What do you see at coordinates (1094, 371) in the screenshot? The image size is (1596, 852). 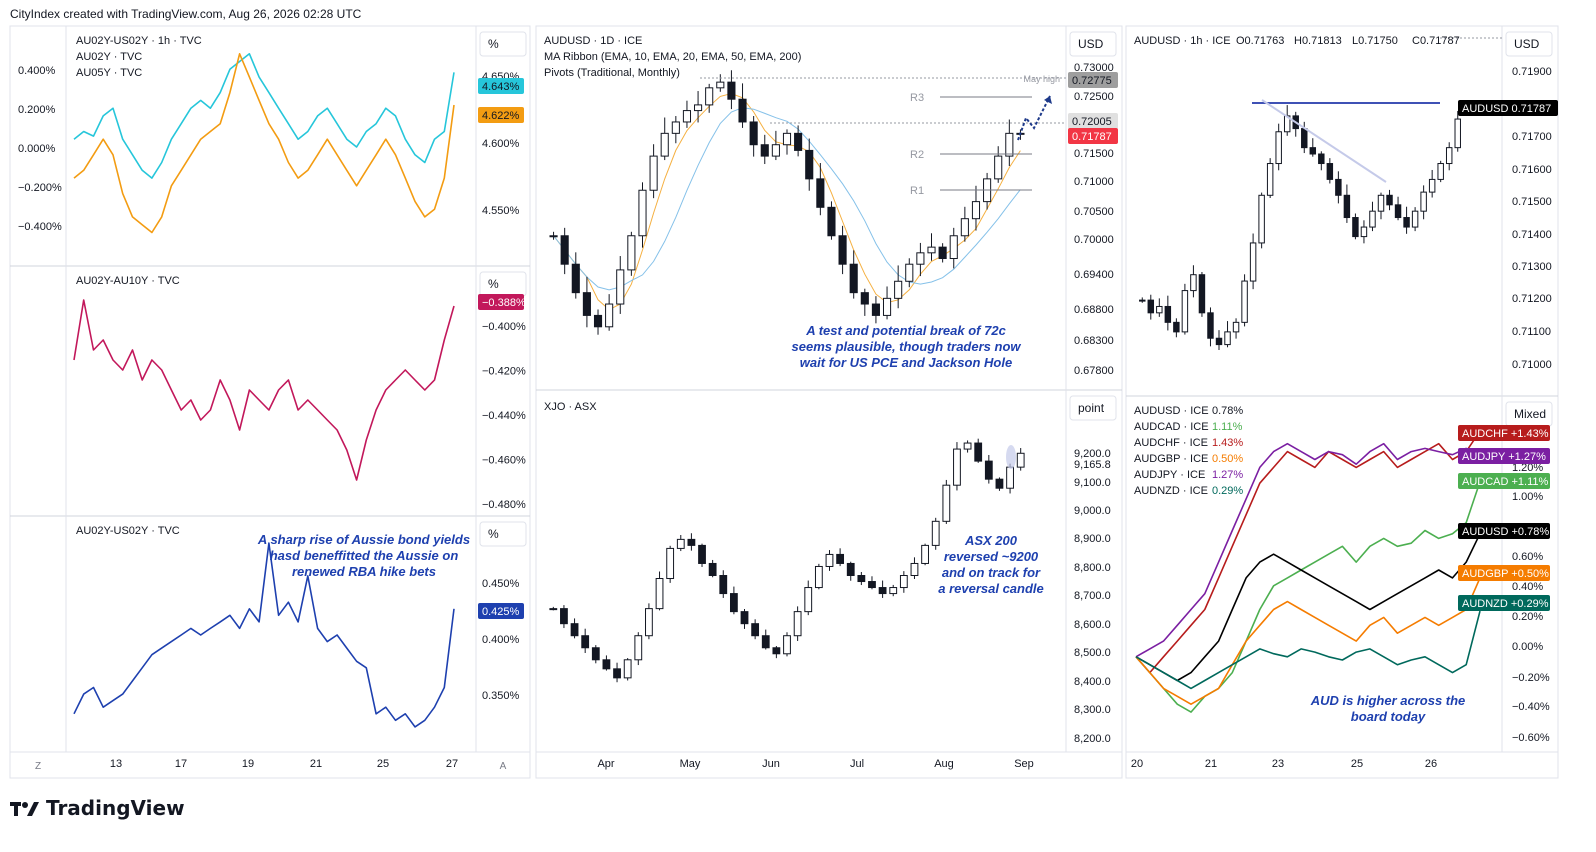 I see `price-tick-label: 0.67800` at bounding box center [1094, 371].